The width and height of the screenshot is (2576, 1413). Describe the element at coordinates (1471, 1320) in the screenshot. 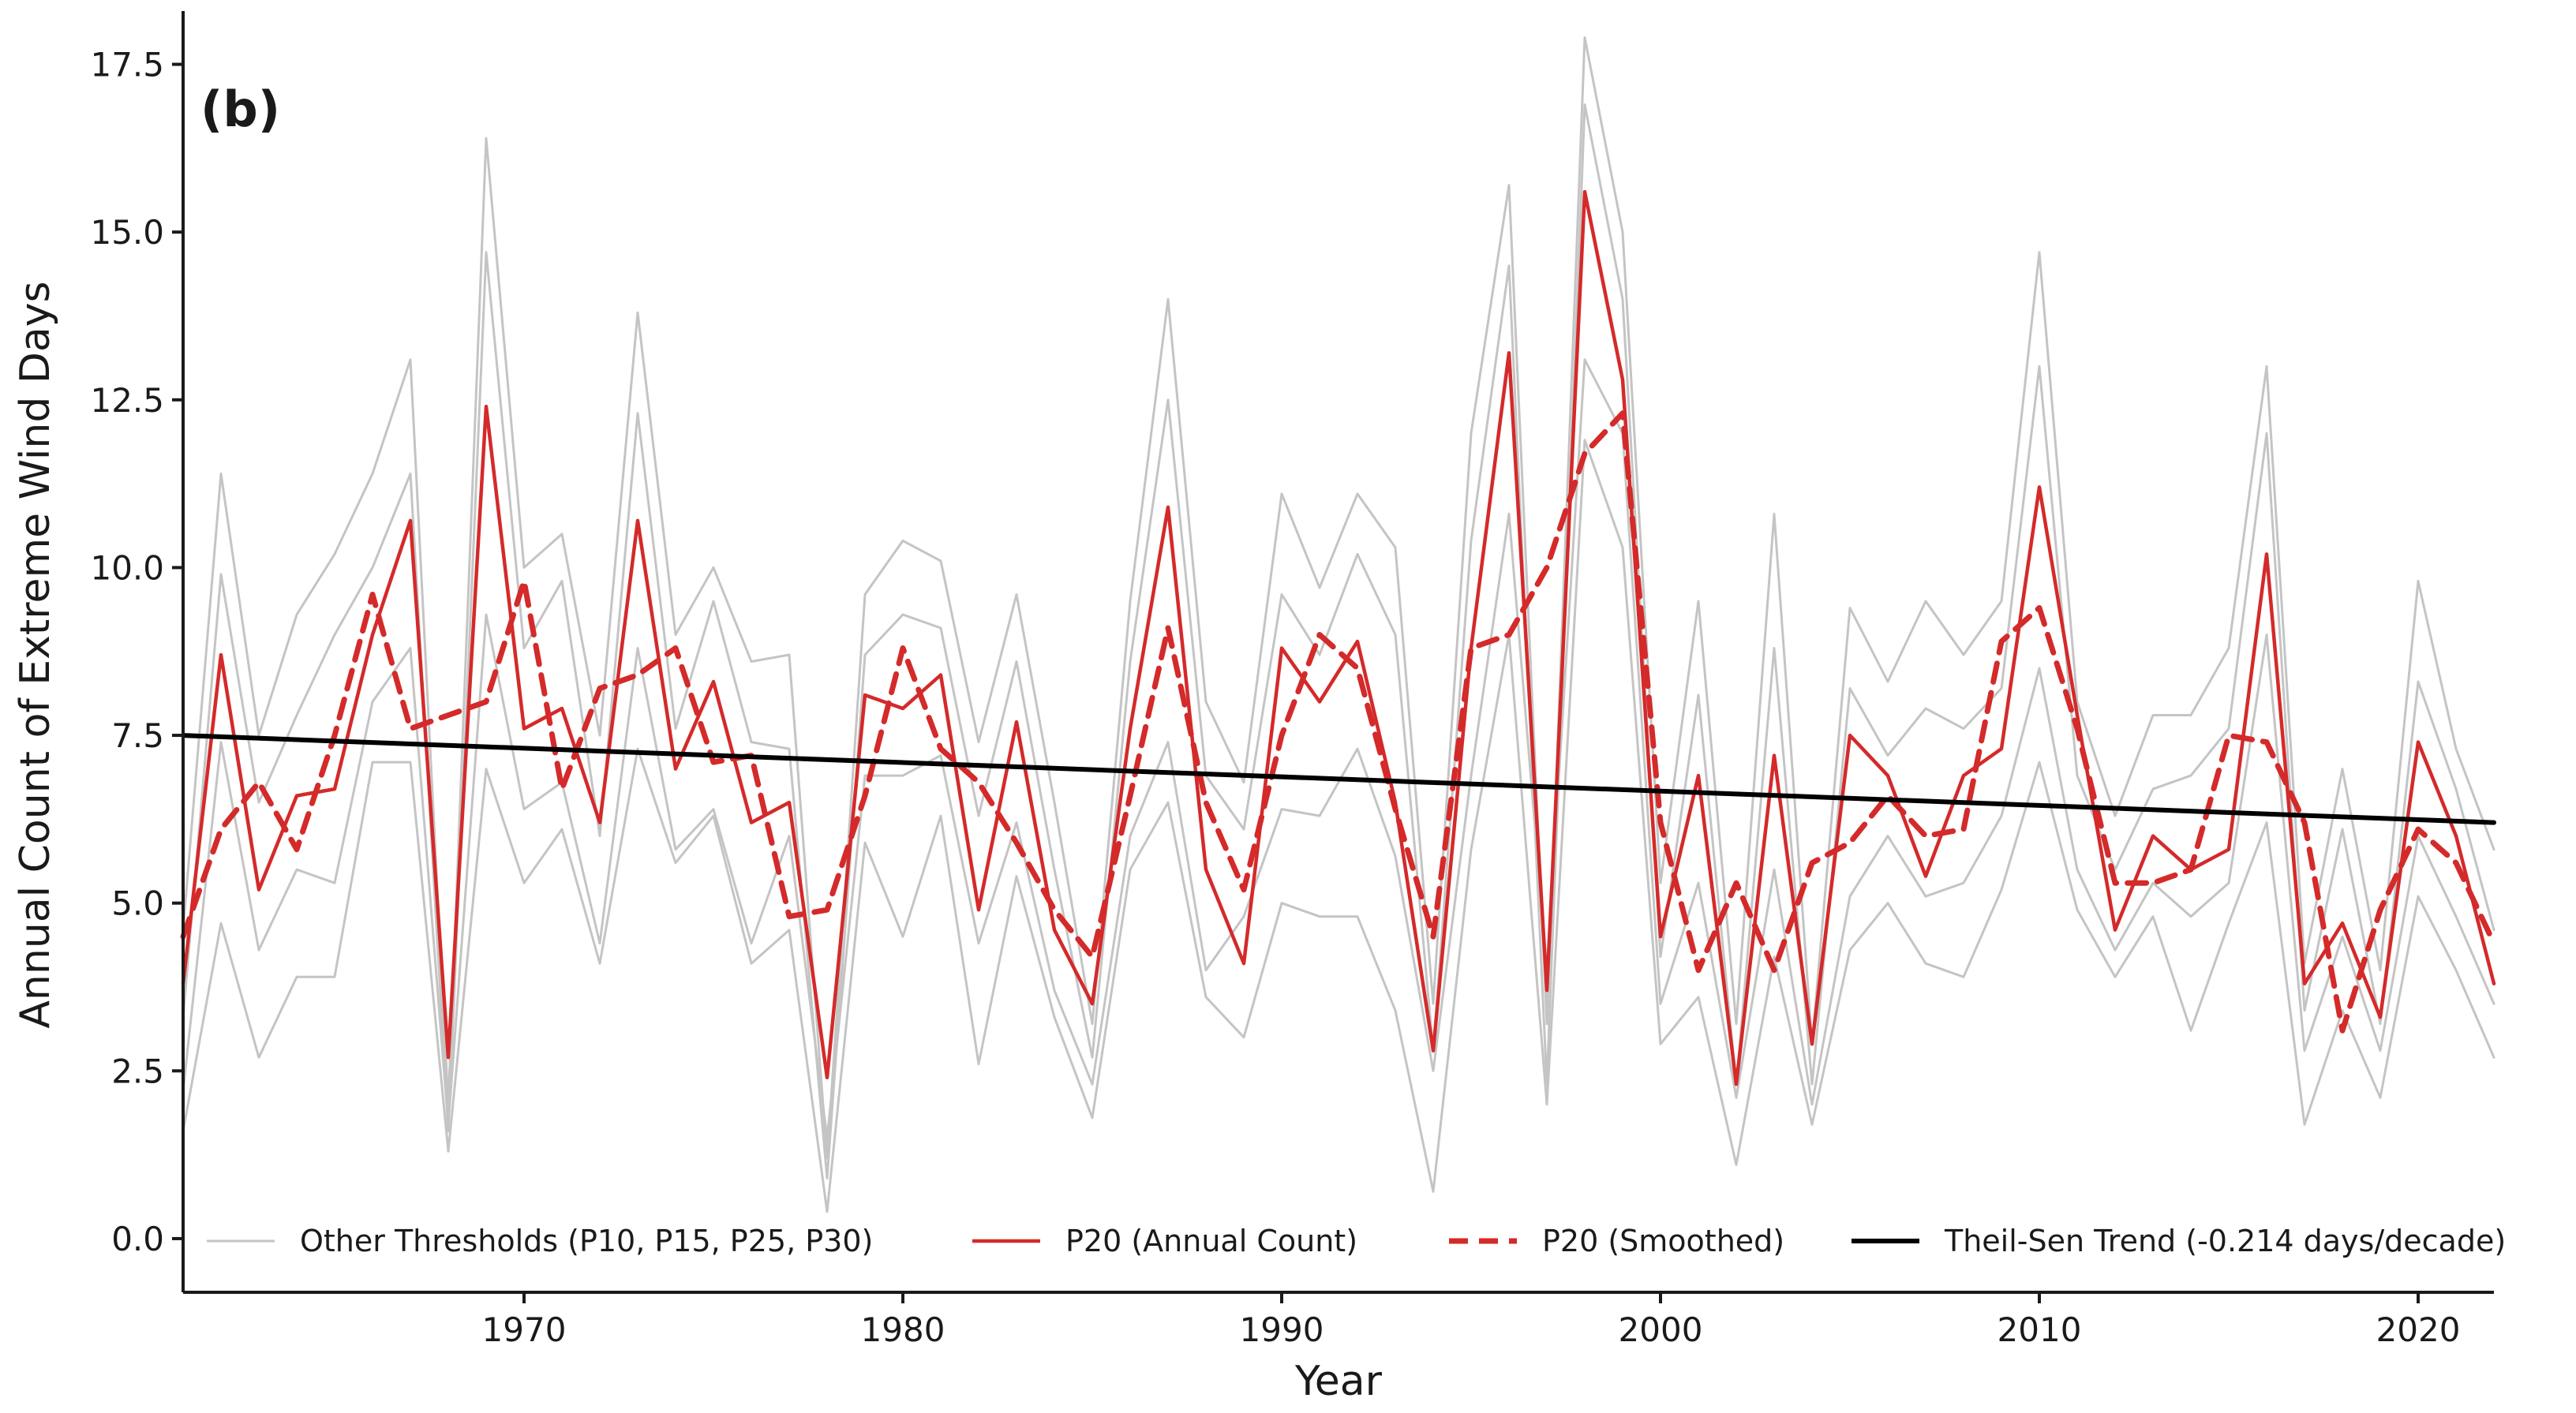

I see `x-ticks: 1970 1980 1990 2000 2010 2020` at that location.